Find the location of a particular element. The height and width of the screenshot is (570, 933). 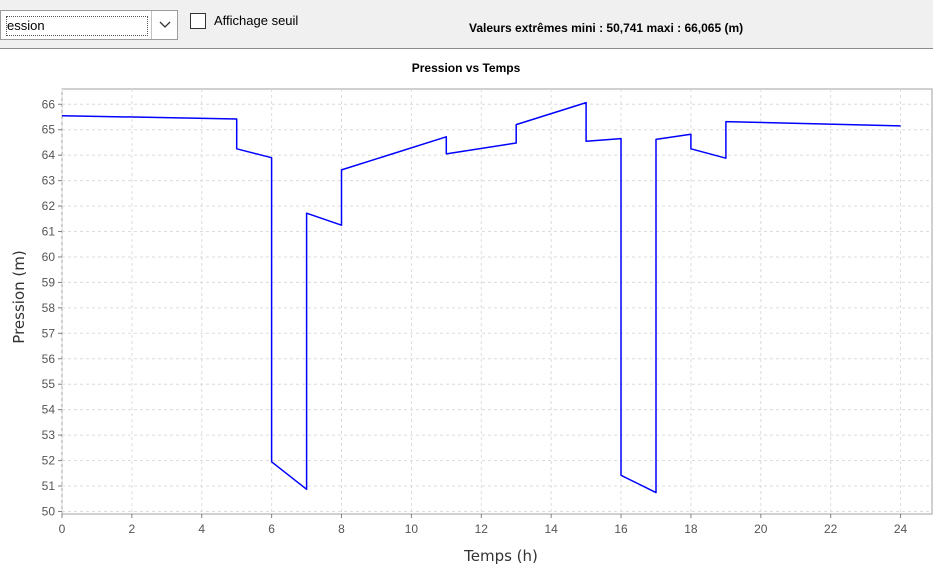

x-tick-label: 6 is located at coordinates (271, 529).